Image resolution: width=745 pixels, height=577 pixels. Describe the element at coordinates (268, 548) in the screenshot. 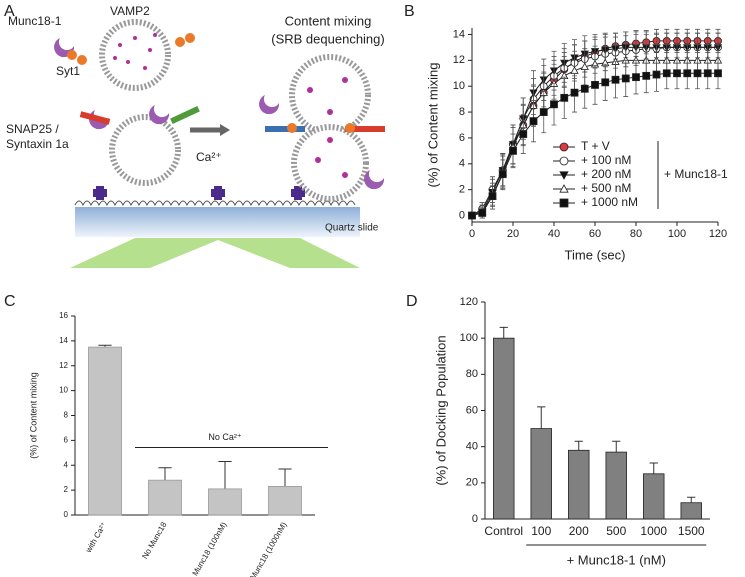

I see `x-tick-label: Munc18 (1000nM)` at that location.